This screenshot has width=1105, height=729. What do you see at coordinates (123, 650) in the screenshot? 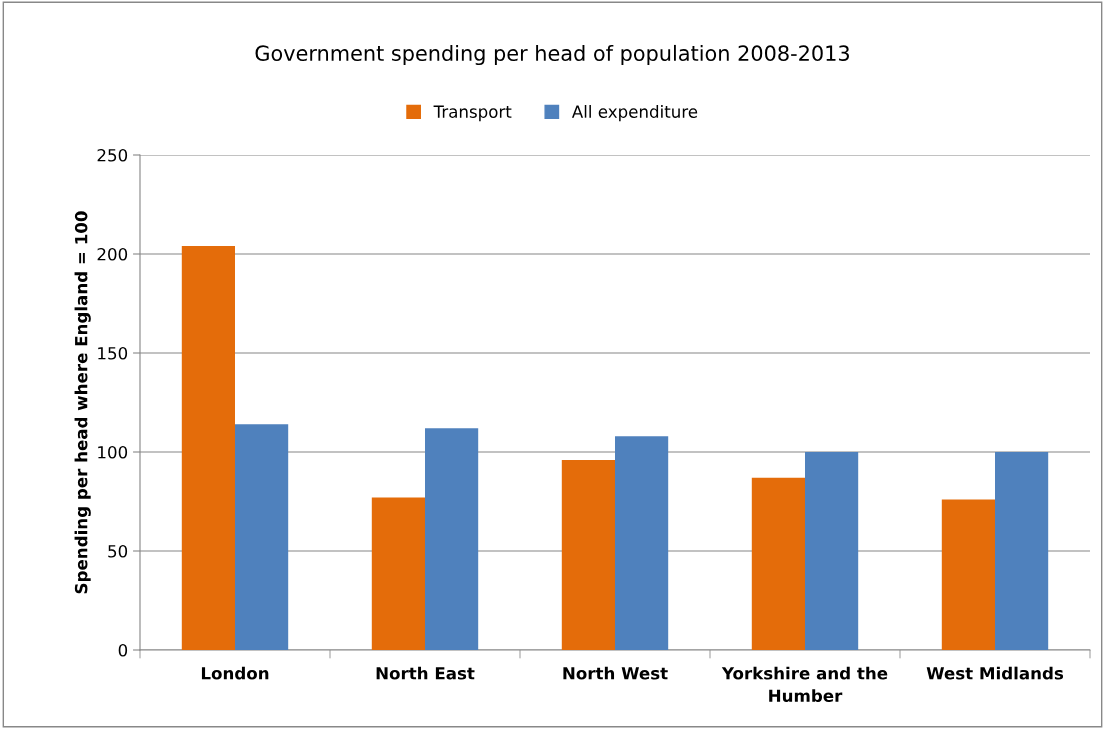
I see `y-tick-label: 0` at bounding box center [123, 650].